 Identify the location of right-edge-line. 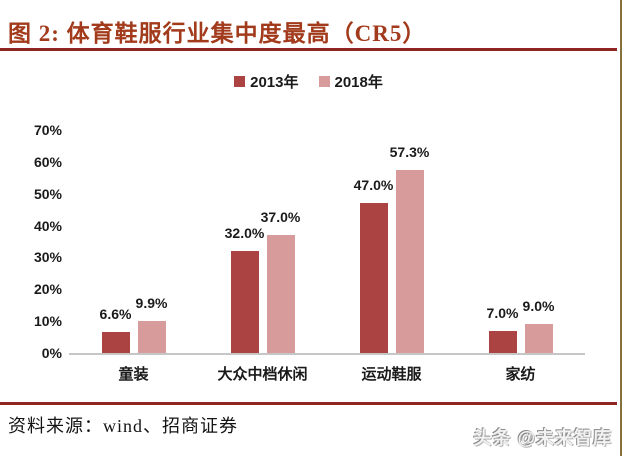
(621, 228).